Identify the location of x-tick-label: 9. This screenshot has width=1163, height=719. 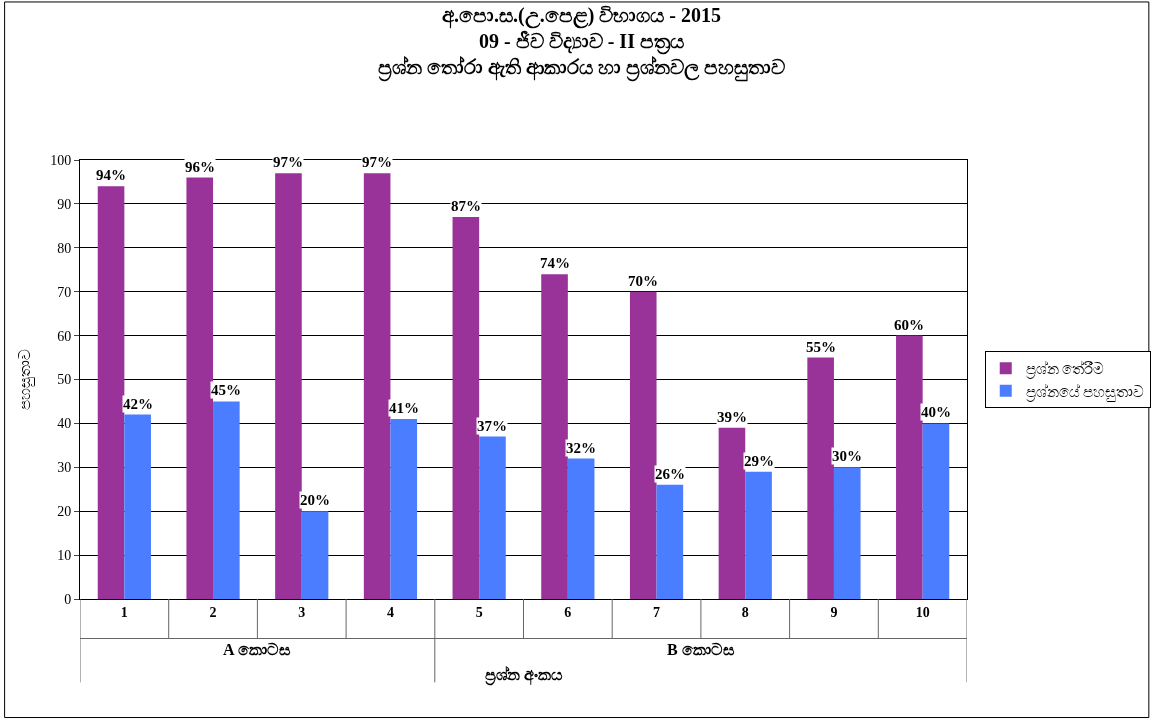
(834, 612).